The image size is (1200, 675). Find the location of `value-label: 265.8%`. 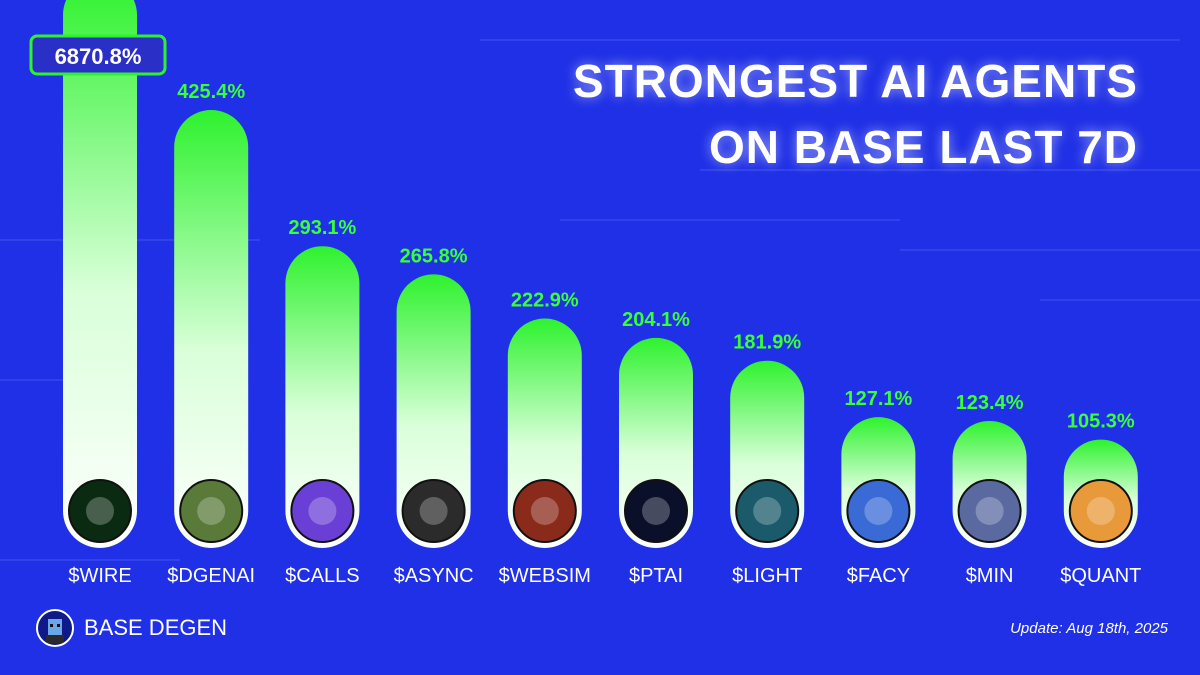

value-label: 265.8% is located at coordinates (434, 256).